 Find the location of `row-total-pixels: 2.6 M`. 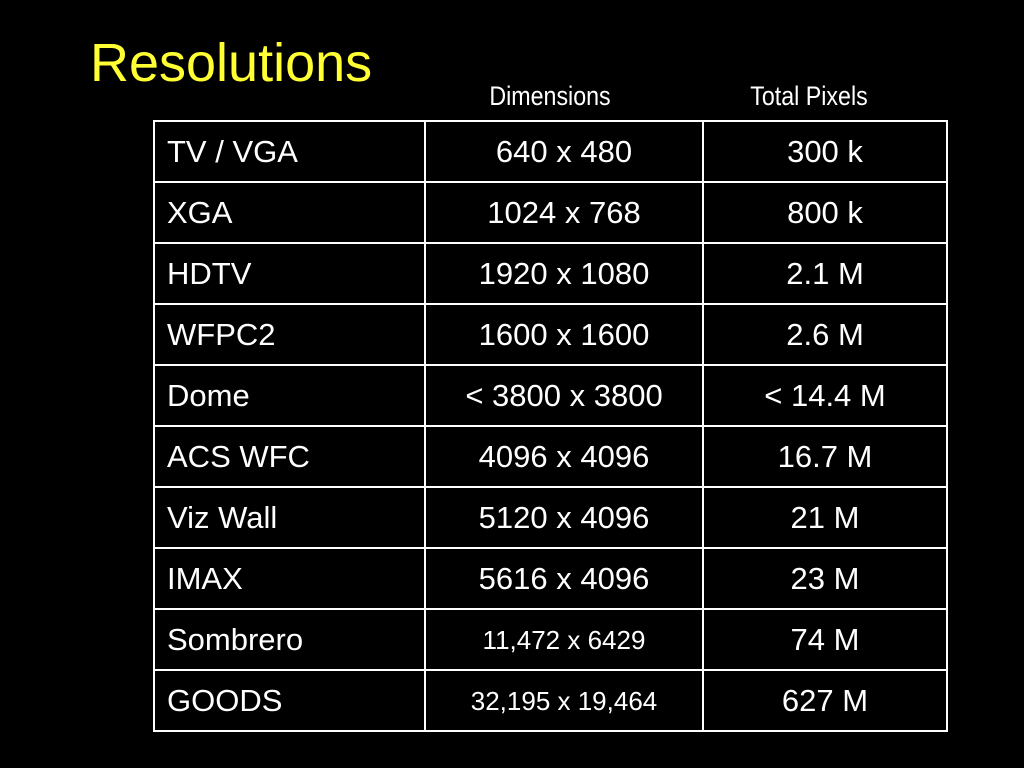

row-total-pixels: 2.6 M is located at coordinates (825, 334).